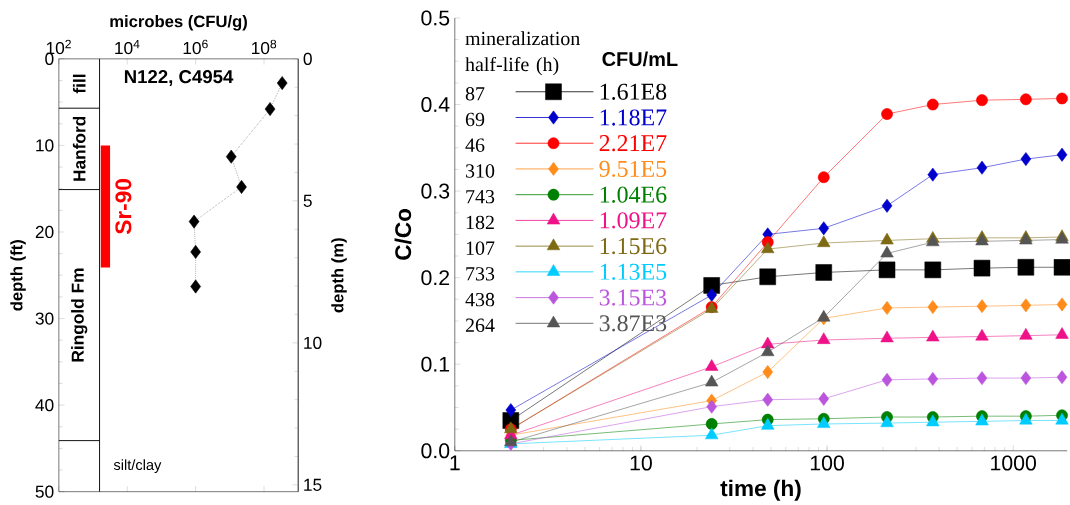 This screenshot has height=505, width=1070. I want to click on y2-axis-title: depth (m), so click(339, 275).